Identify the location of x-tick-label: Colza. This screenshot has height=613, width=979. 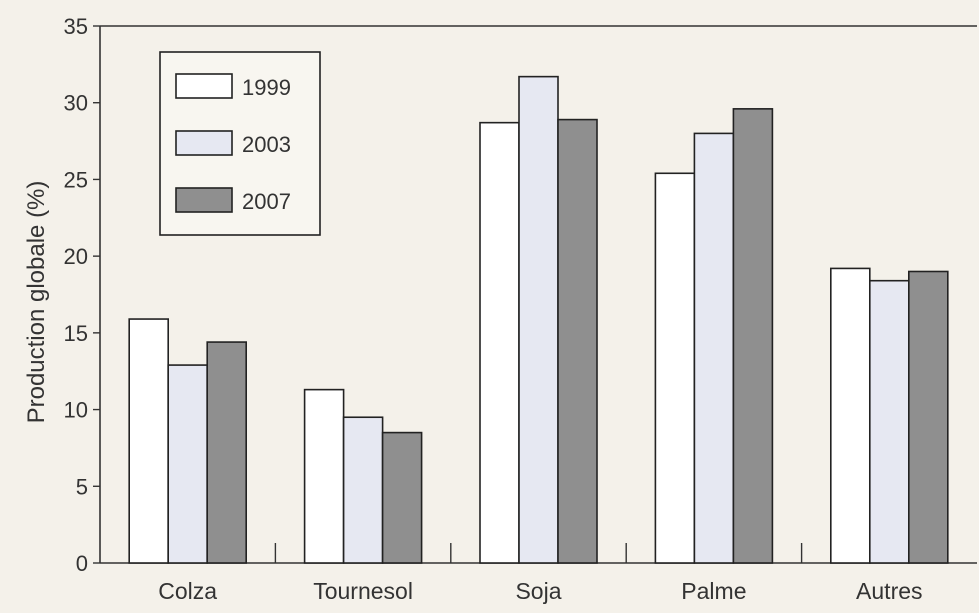
(187, 591).